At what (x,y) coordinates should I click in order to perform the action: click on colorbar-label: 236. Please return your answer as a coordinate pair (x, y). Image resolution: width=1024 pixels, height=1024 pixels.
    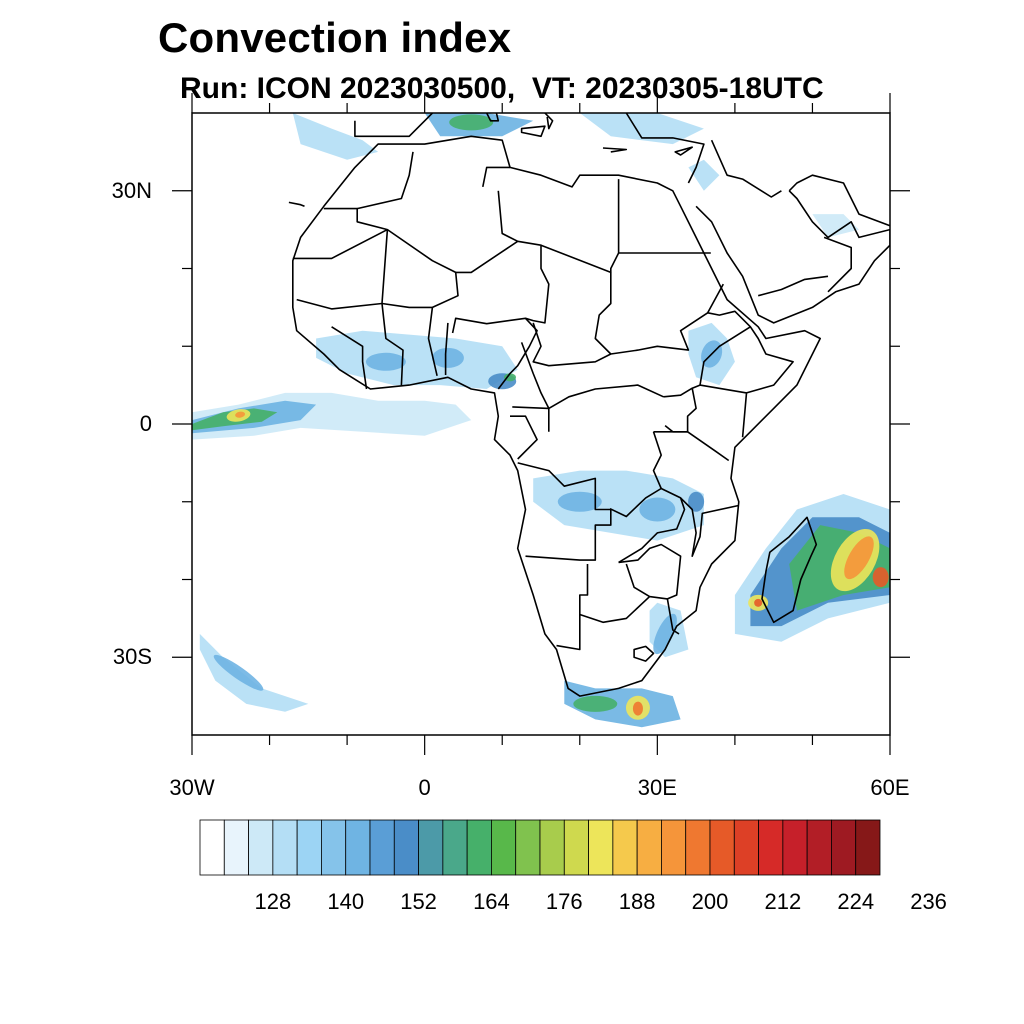
    Looking at the image, I should click on (928, 901).